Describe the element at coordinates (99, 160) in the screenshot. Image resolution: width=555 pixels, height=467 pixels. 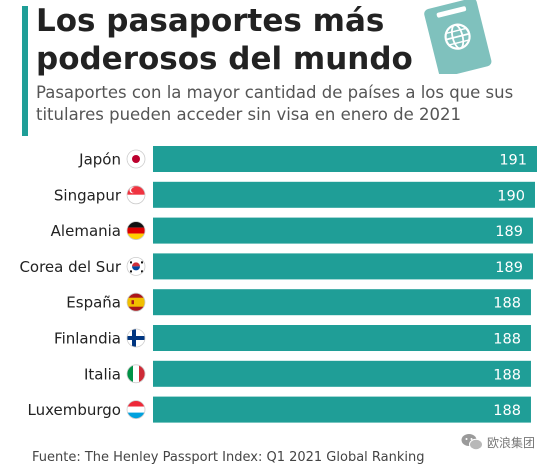
I see `category-label-japon: Japón` at that location.